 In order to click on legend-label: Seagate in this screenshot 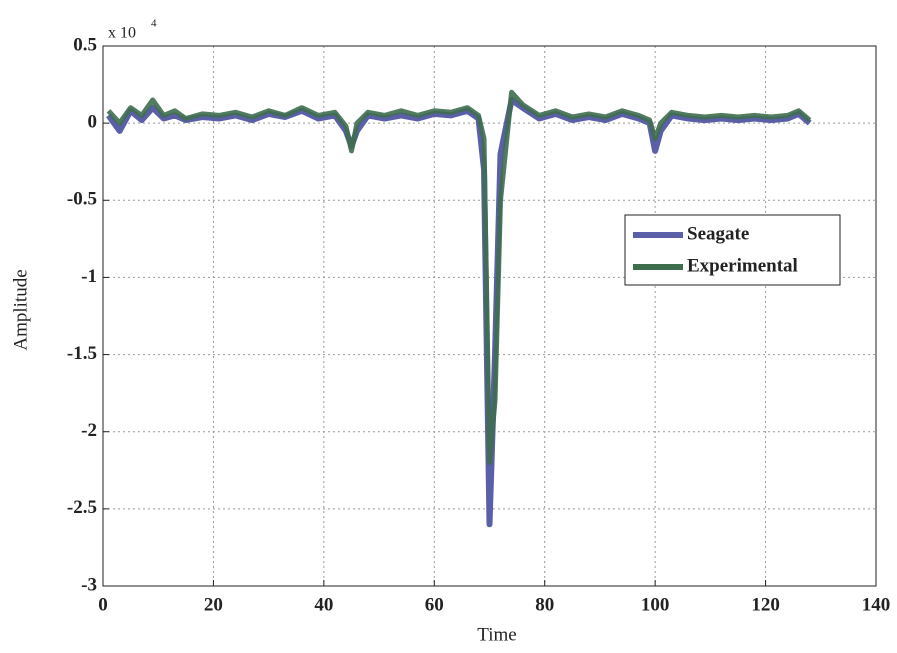, I will do `click(718, 233)`.